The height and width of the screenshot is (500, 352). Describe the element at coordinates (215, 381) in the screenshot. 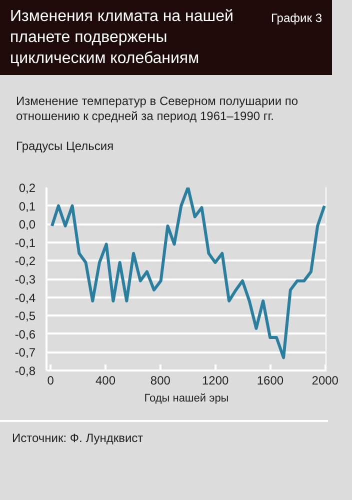

I see `x-tick-label: 1200` at that location.